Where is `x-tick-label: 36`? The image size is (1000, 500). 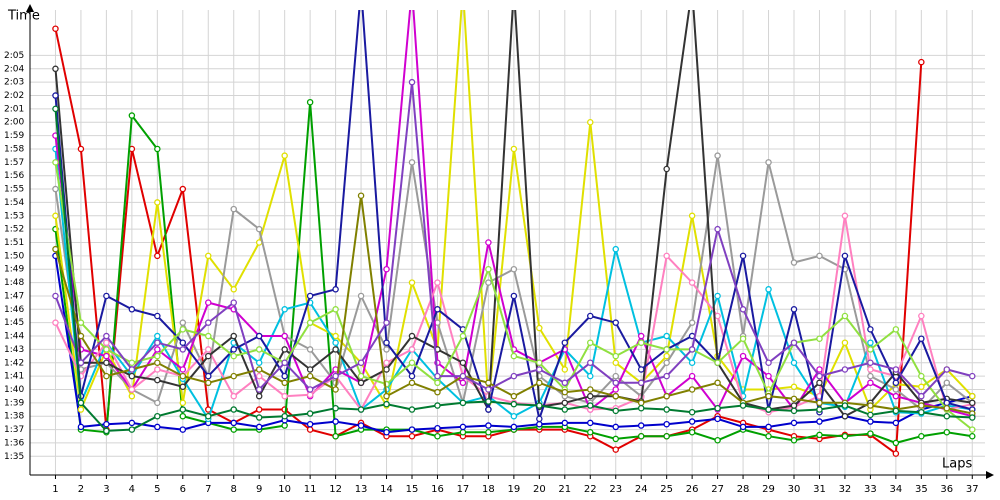
x-tick-label: 36 is located at coordinates (946, 489).